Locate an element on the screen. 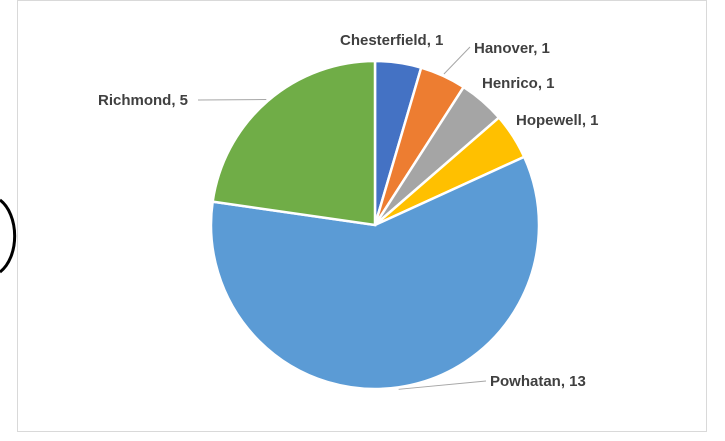 This screenshot has width=725, height=441. data-label-henrico: Henrico, 1 is located at coordinates (518, 83).